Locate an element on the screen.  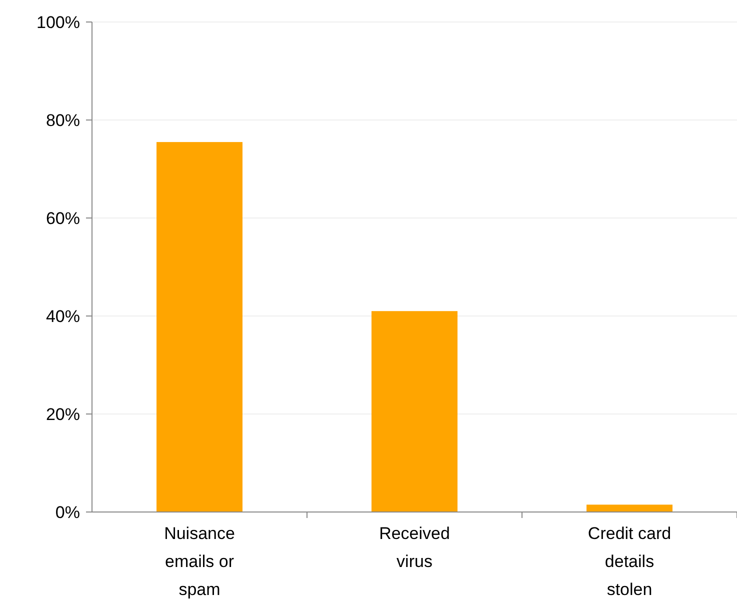
x-tick-label: Received virus is located at coordinates (414, 547).